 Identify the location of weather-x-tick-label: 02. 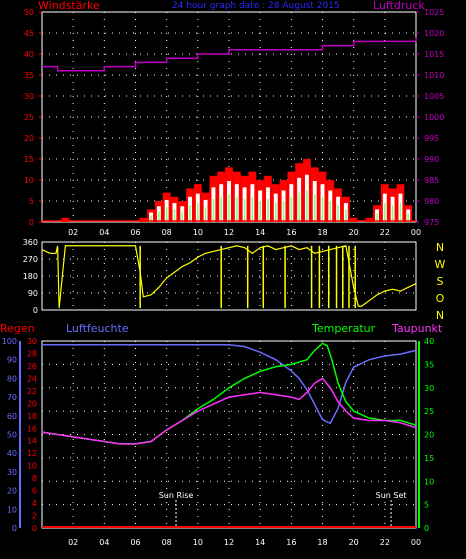
(73, 542).